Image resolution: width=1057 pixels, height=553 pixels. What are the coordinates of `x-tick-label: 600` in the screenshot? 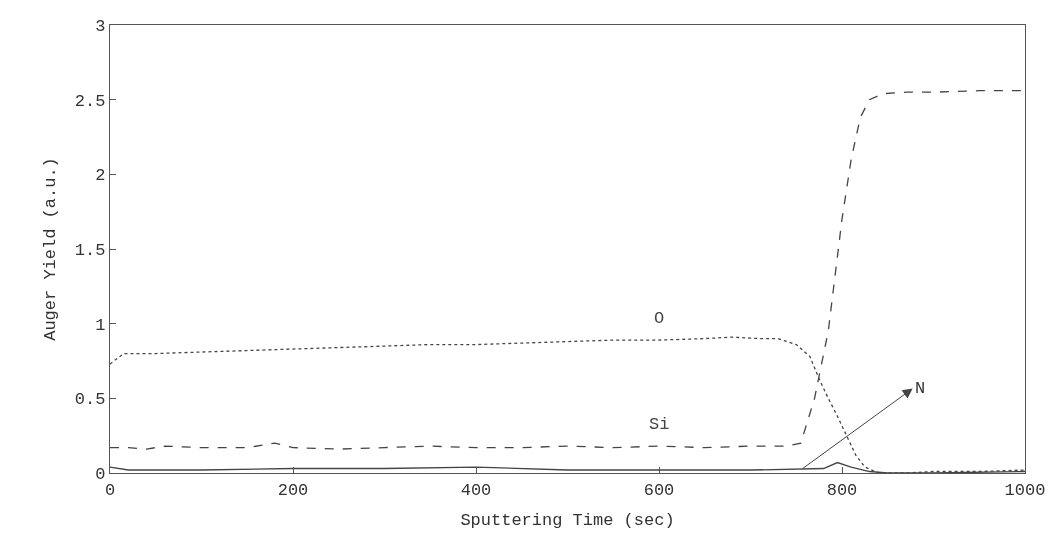 It's located at (659, 490).